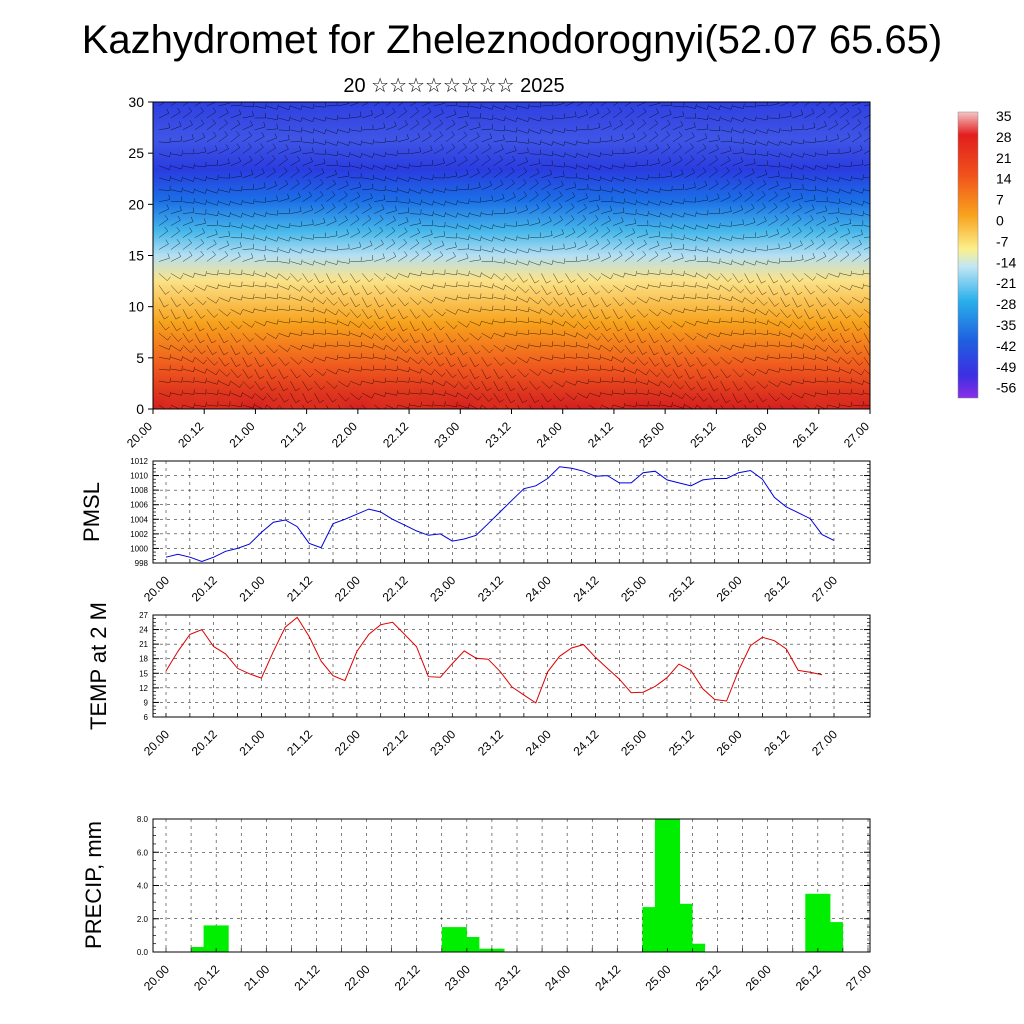 The height and width of the screenshot is (1024, 1024). I want to click on precip-y-tick-label: 4.0, so click(143, 886).